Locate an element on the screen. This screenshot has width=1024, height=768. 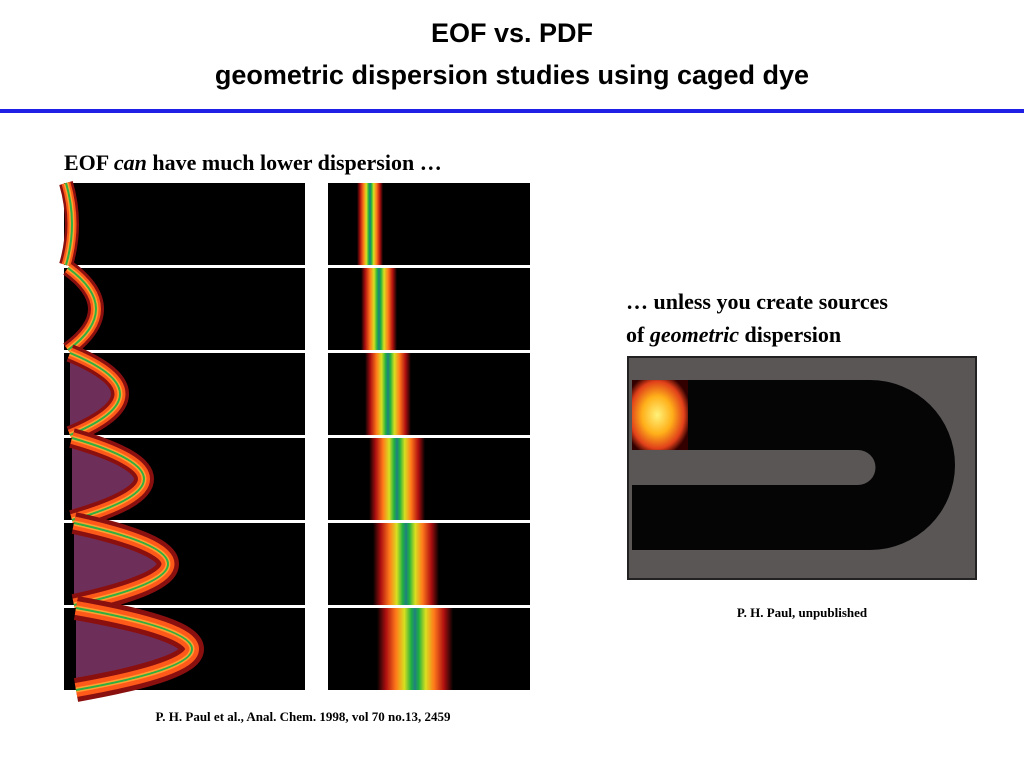
channel-wall is located at coordinates (754, 467).